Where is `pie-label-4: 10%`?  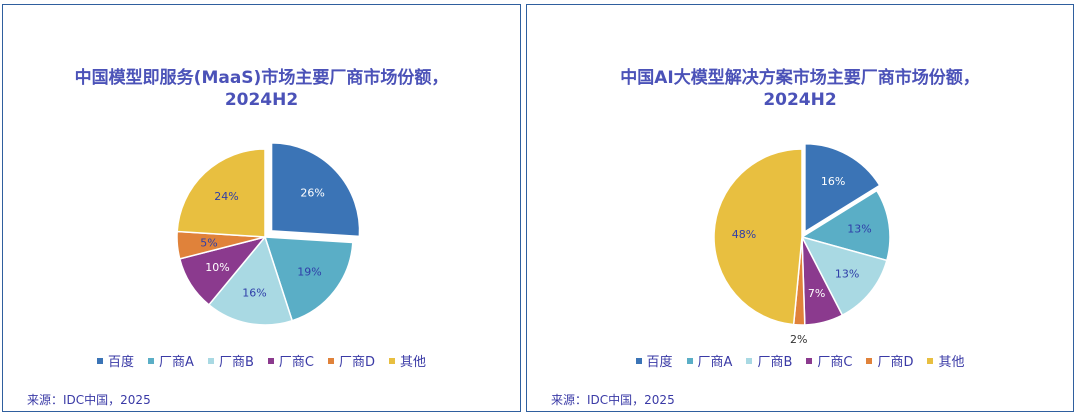 pie-label-4: 10% is located at coordinates (217, 267).